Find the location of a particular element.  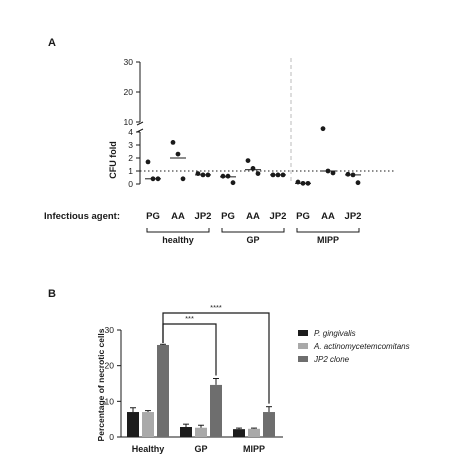

panel-b-significance-label: **** is located at coordinates (216, 307).